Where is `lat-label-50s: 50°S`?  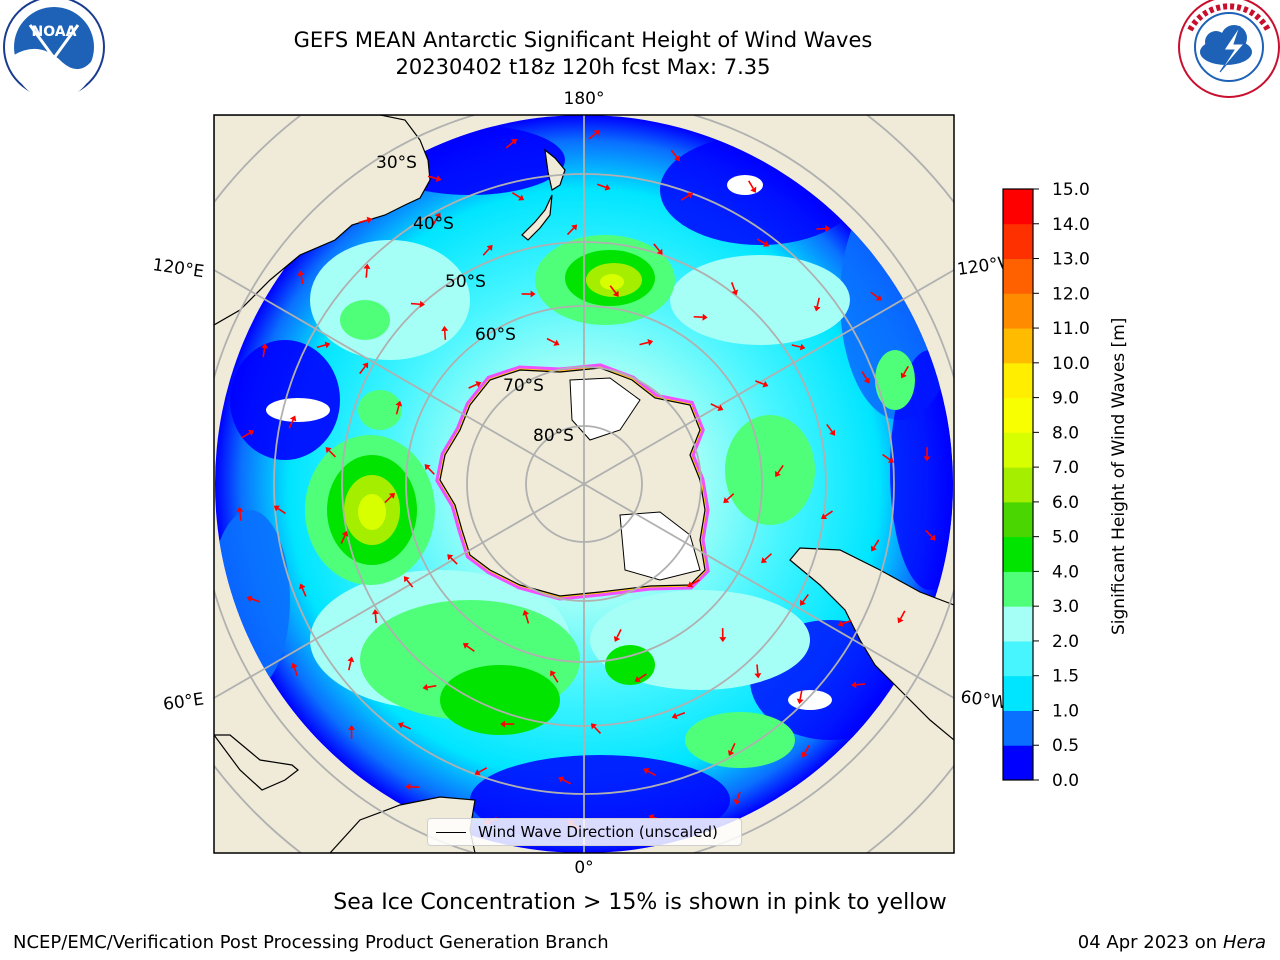 lat-label-50s: 50°S is located at coordinates (465, 282).